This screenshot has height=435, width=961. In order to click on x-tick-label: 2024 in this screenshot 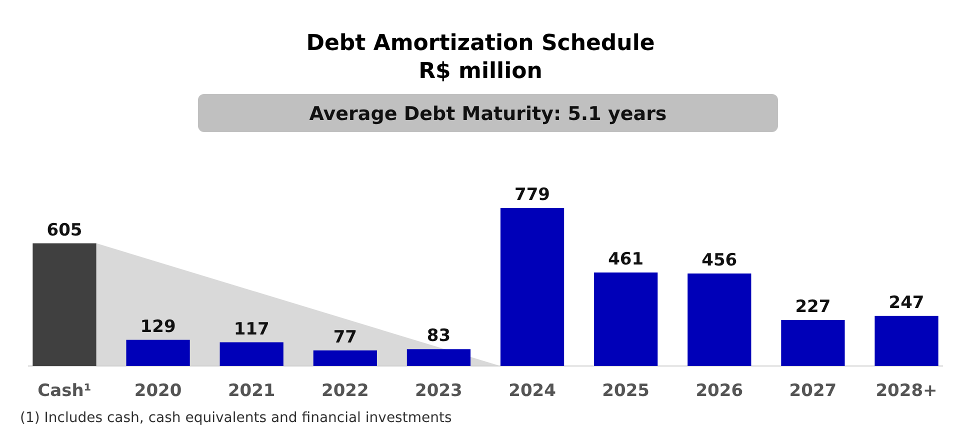, I will do `click(532, 391)`.